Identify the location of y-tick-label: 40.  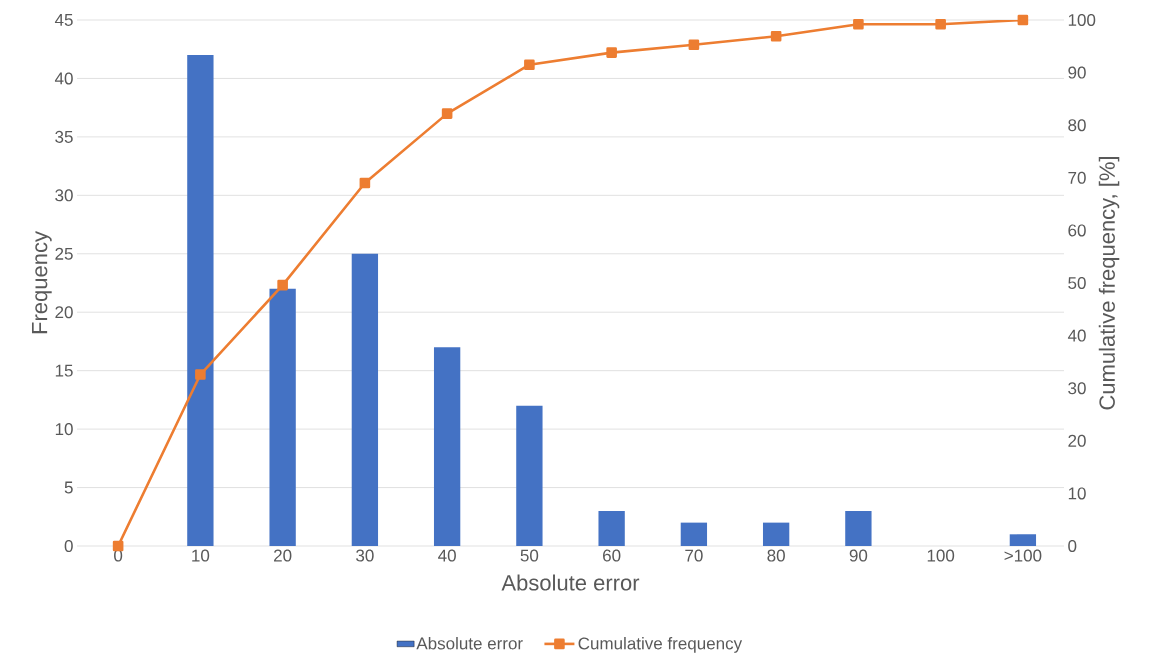
(63, 78).